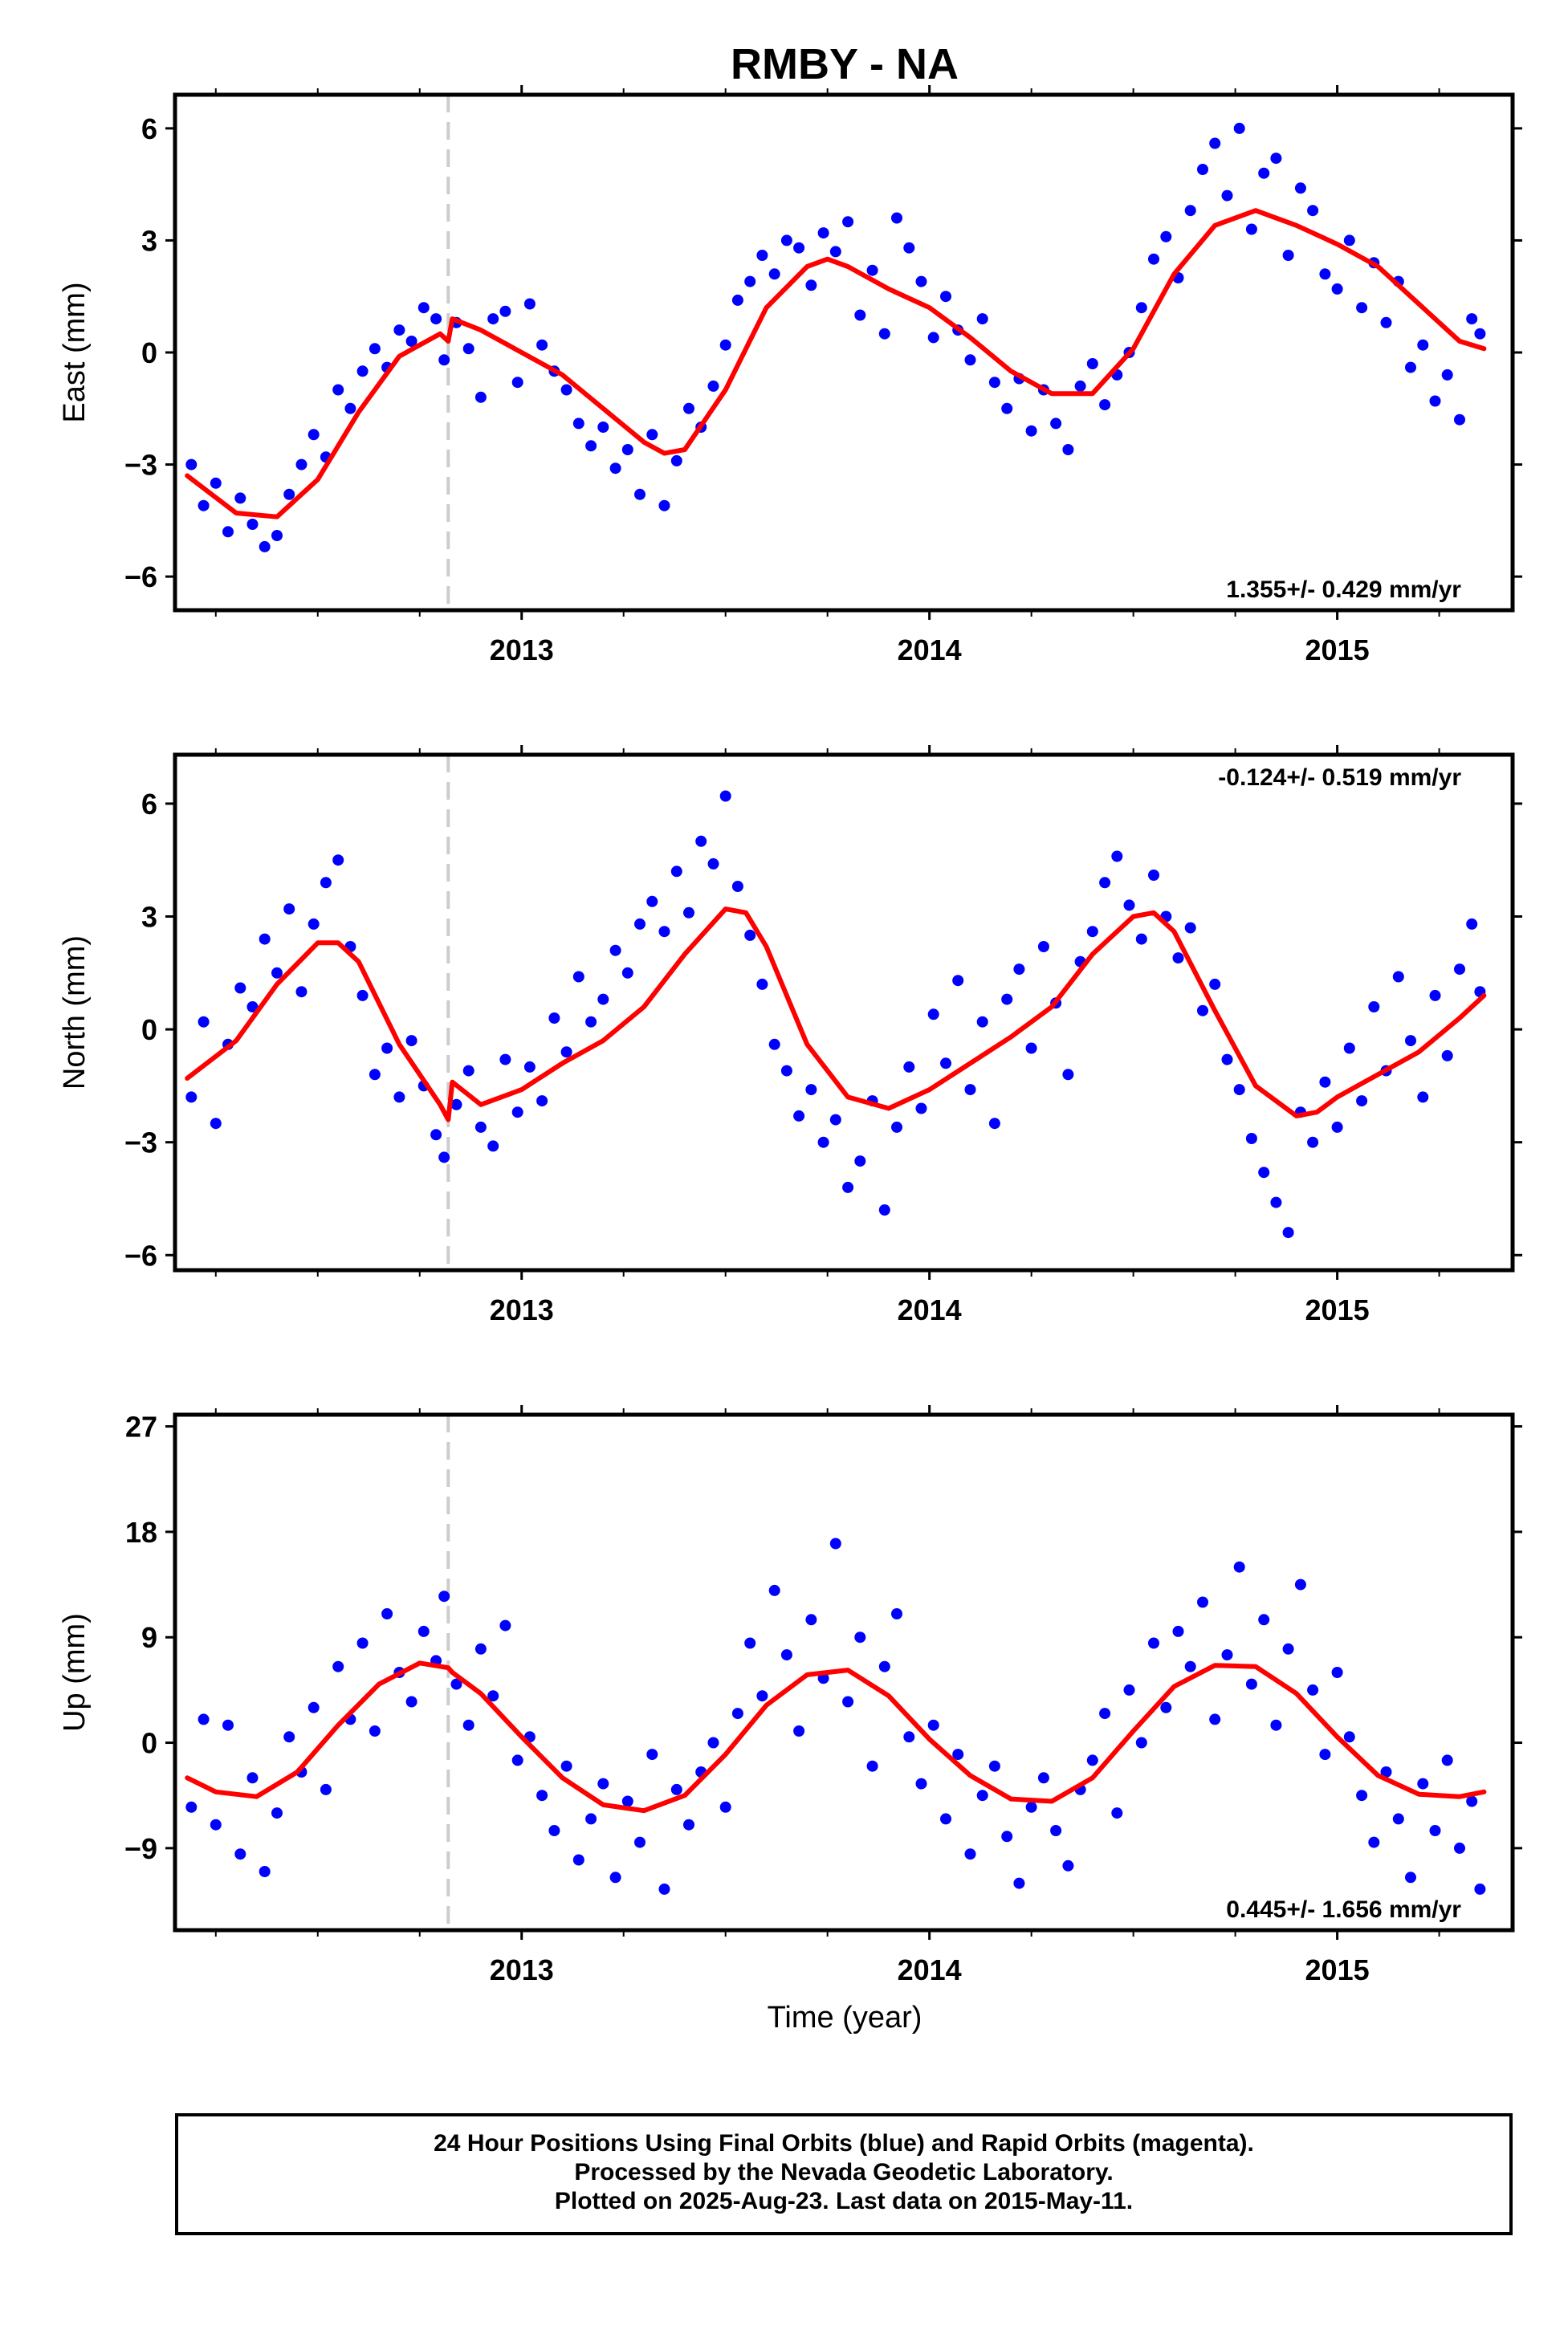  Describe the element at coordinates (1343, 1909) in the screenshot. I see `velocity-rate-label: 0.445+/- 1.656 mm/yr` at that location.